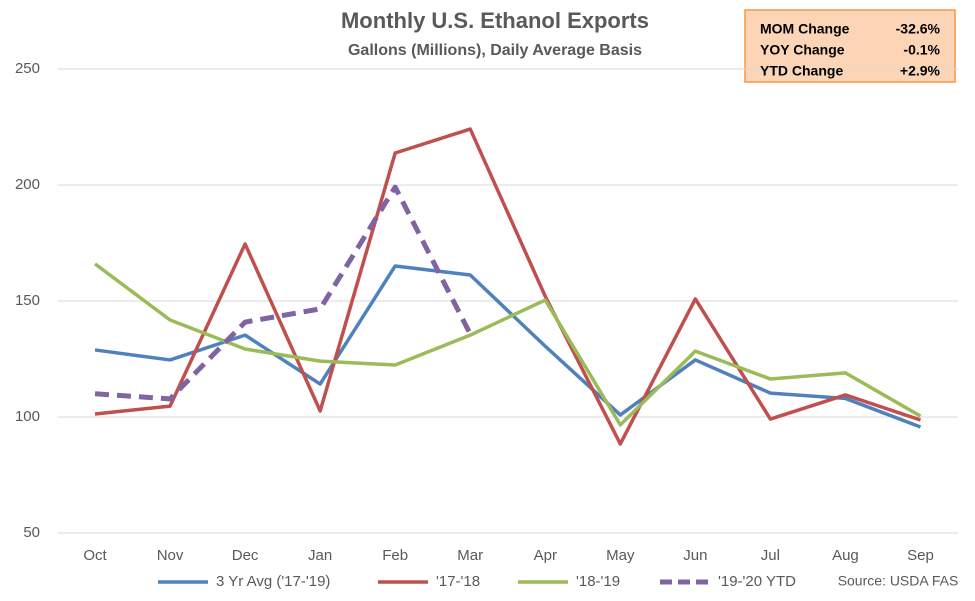 Image resolution: width=975 pixels, height=601 pixels. What do you see at coordinates (283, 293) in the screenshot?
I see `series-line` at bounding box center [283, 293].